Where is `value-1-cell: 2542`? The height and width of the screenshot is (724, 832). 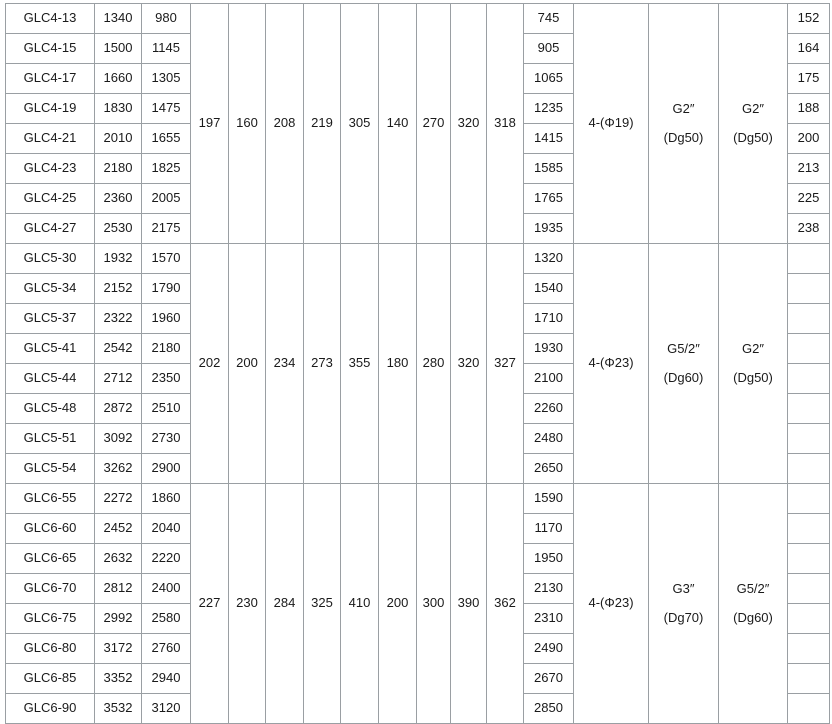 value-1-cell: 2542 is located at coordinates (118, 348).